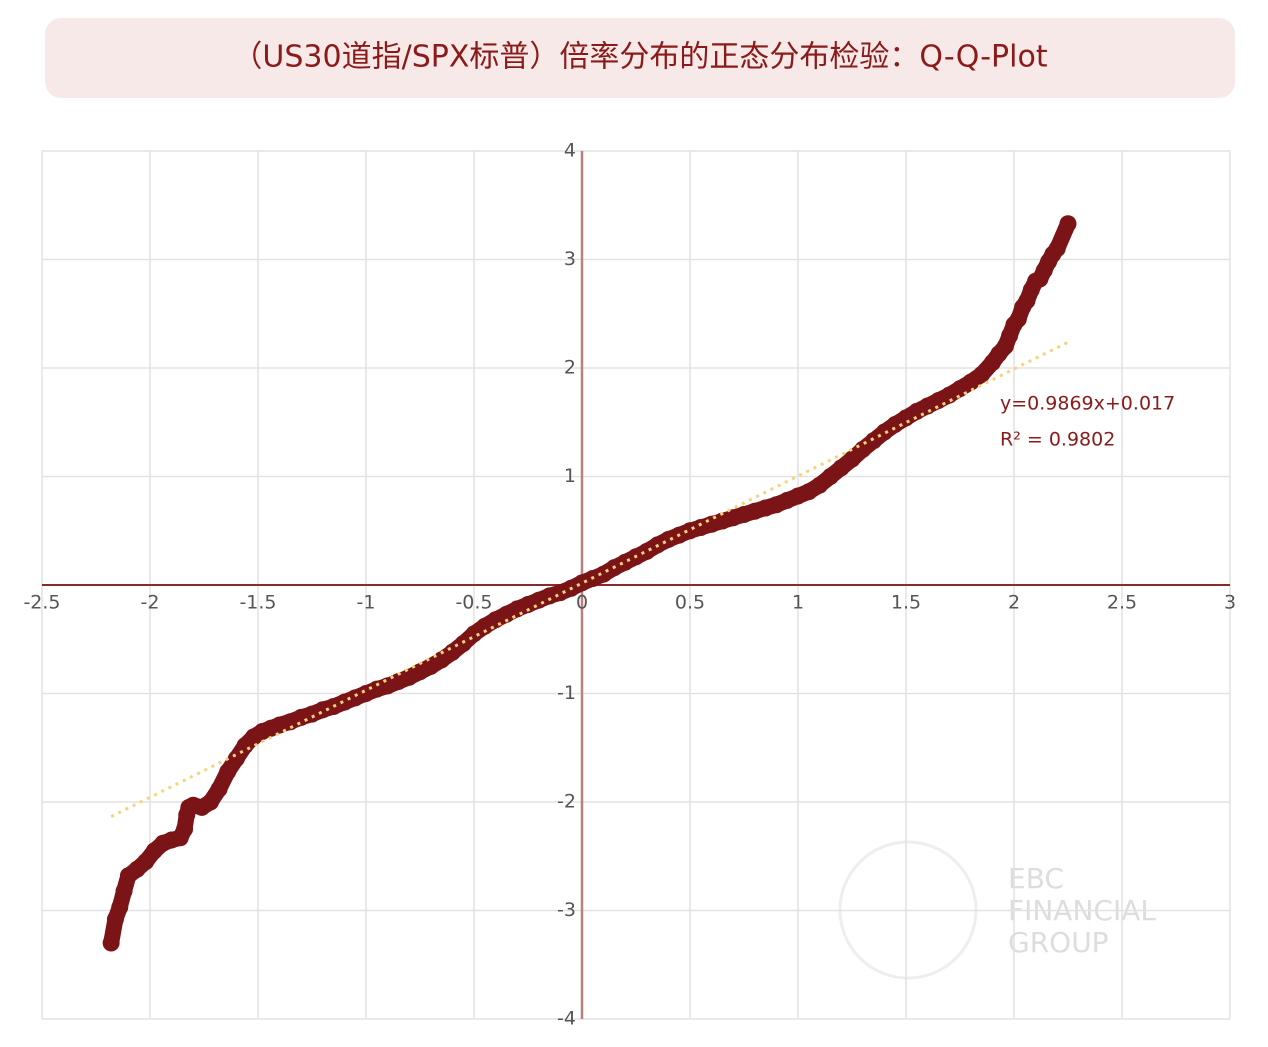 The height and width of the screenshot is (1047, 1268). I want to click on x-tick-label: -1.5, so click(257, 603).